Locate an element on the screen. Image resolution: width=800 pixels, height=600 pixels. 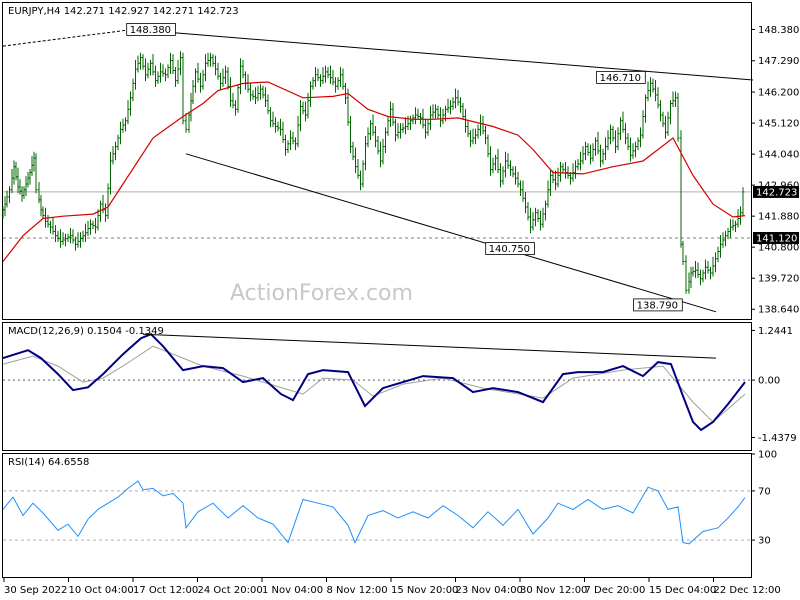
watermark: ActionForex.com is located at coordinates (321, 293).